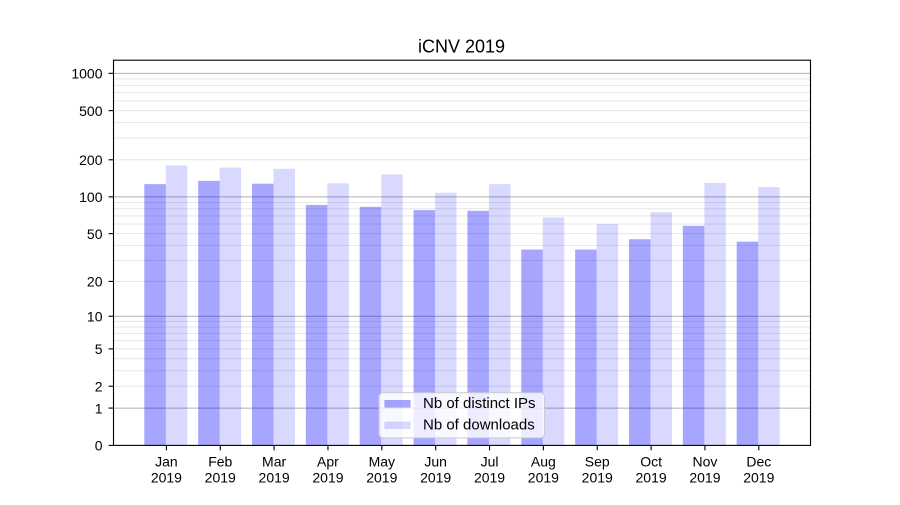 This screenshot has width=900, height=505. I want to click on svg-text: 5, so click(99, 349).